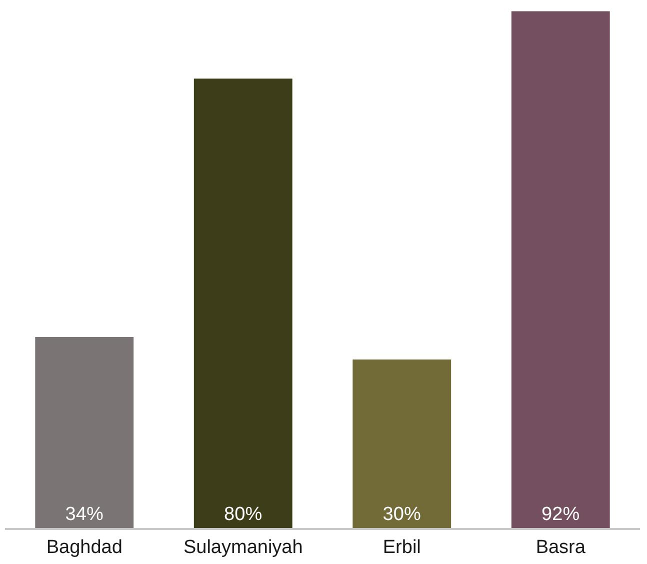  I want to click on x-tick-label: Sulaymaniyah, so click(243, 547).